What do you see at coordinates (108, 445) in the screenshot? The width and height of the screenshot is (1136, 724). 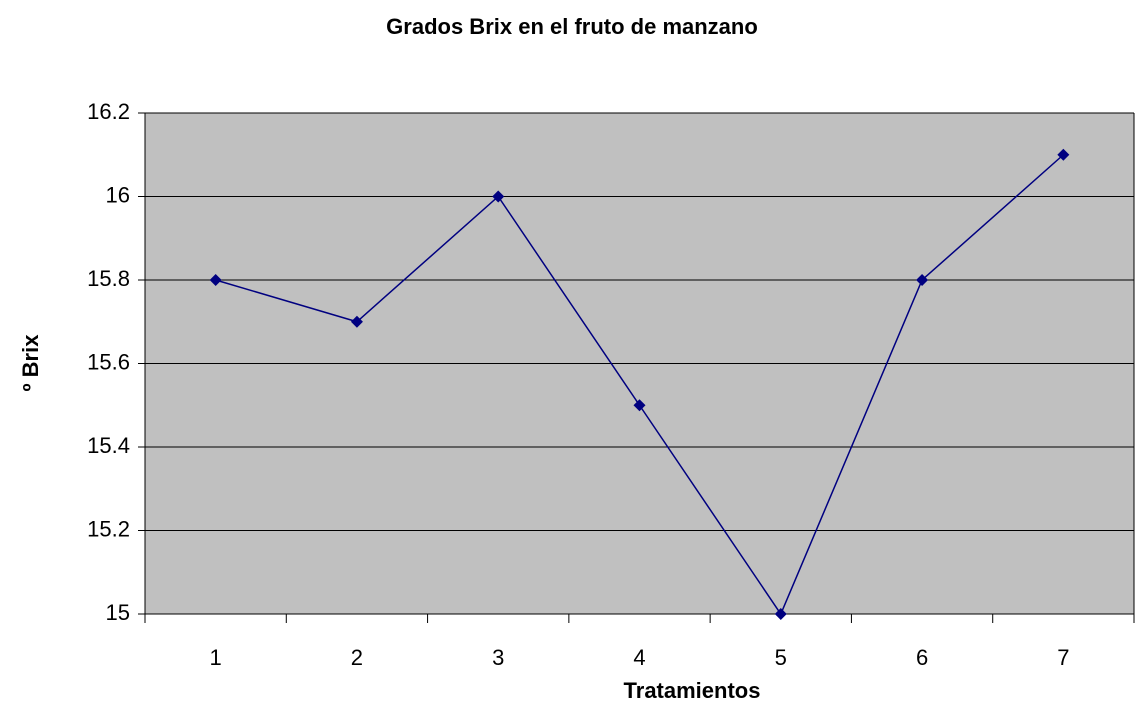 I see `y-tick-label: 15.4` at bounding box center [108, 445].